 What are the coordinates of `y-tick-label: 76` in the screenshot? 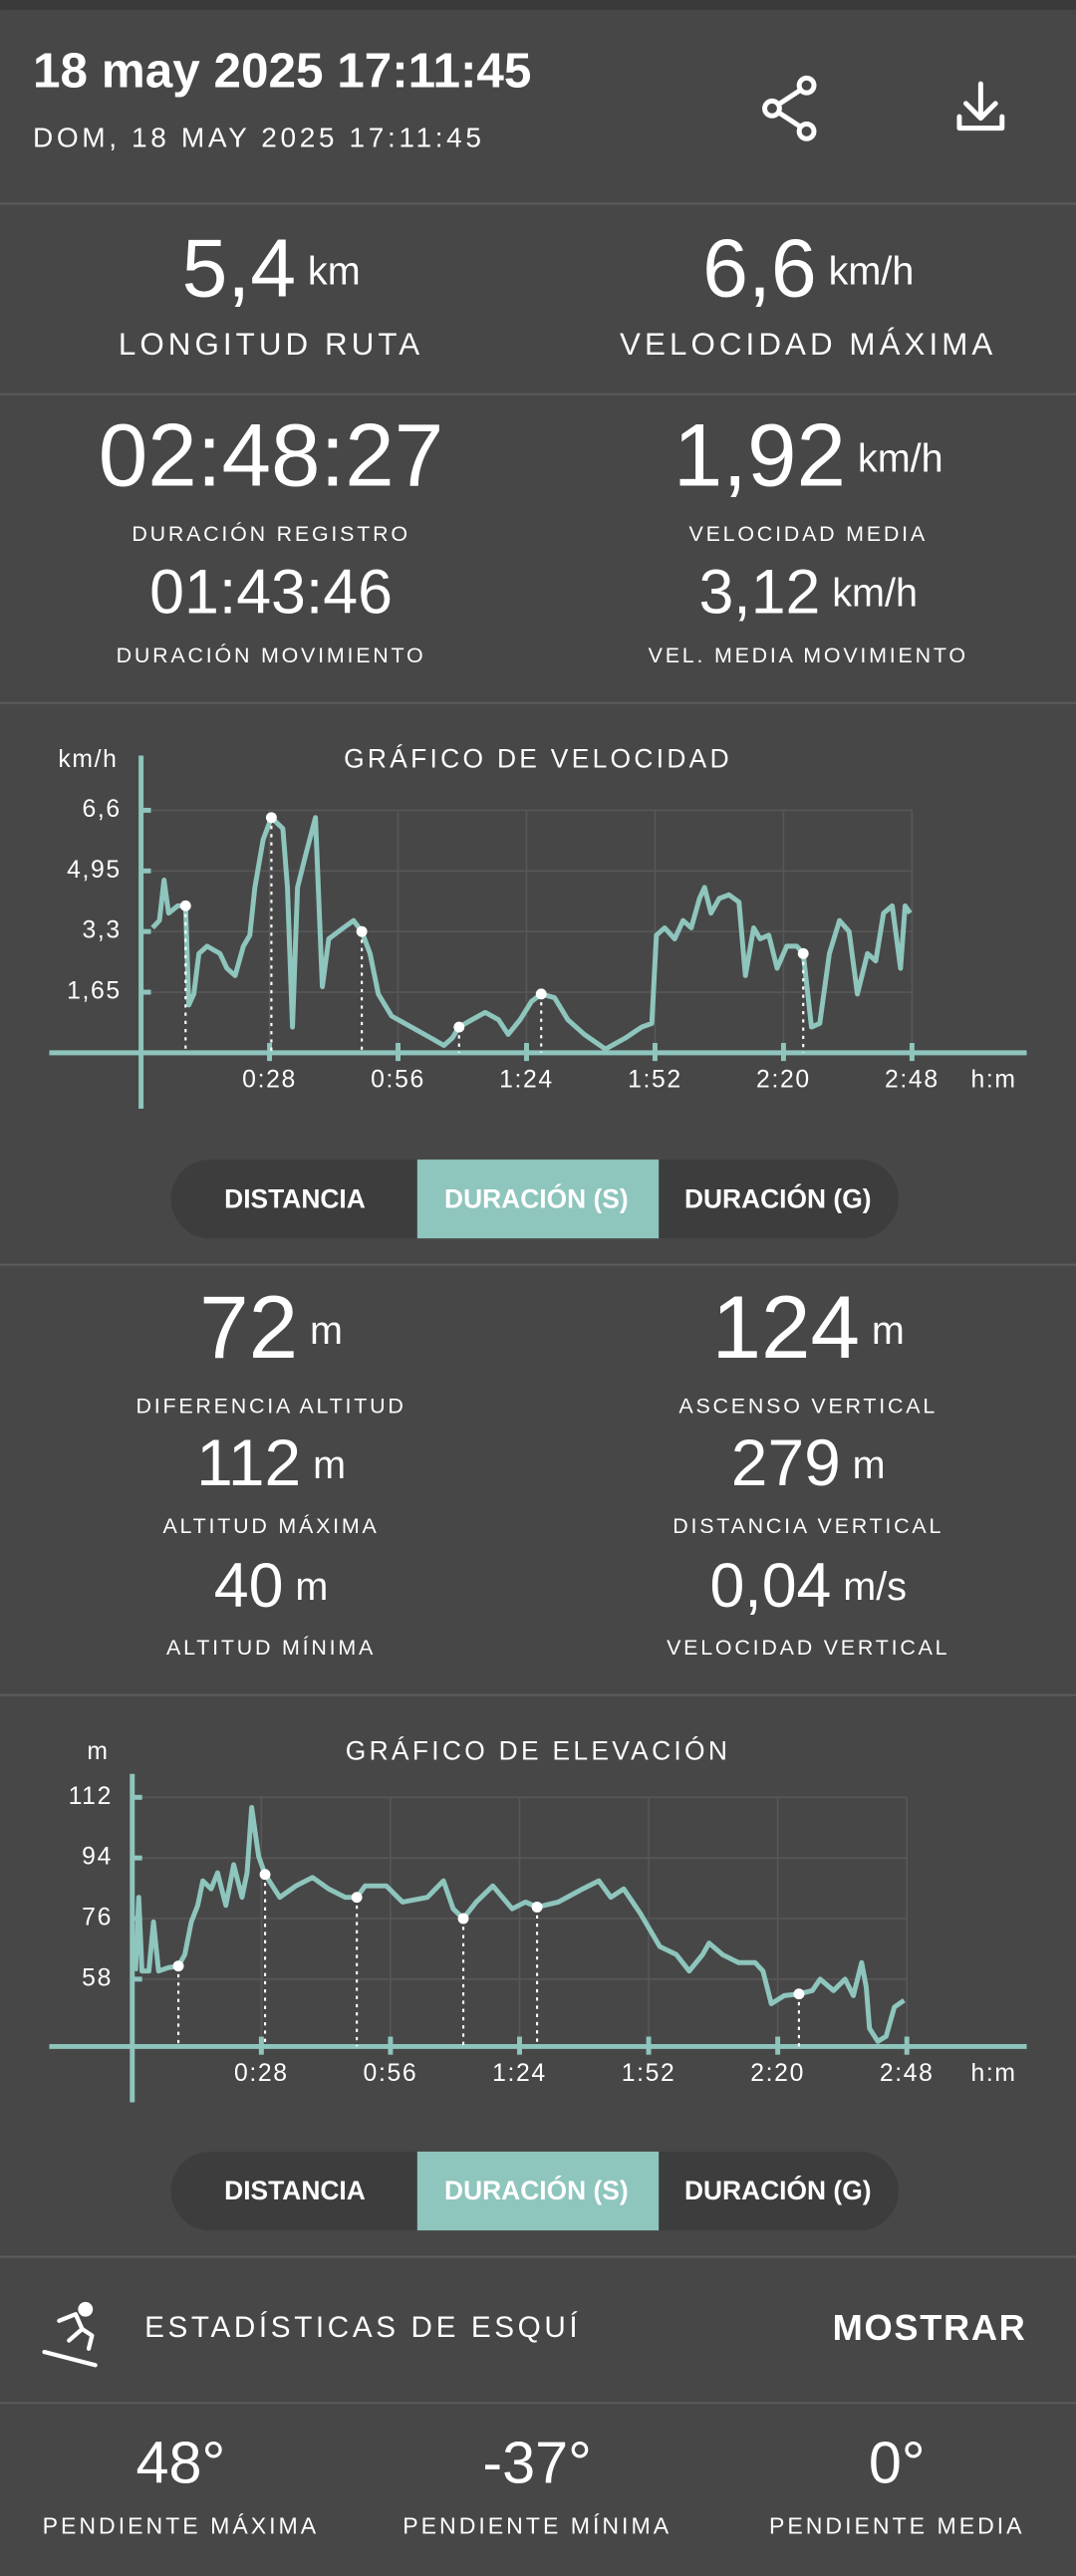 It's located at (97, 1918).